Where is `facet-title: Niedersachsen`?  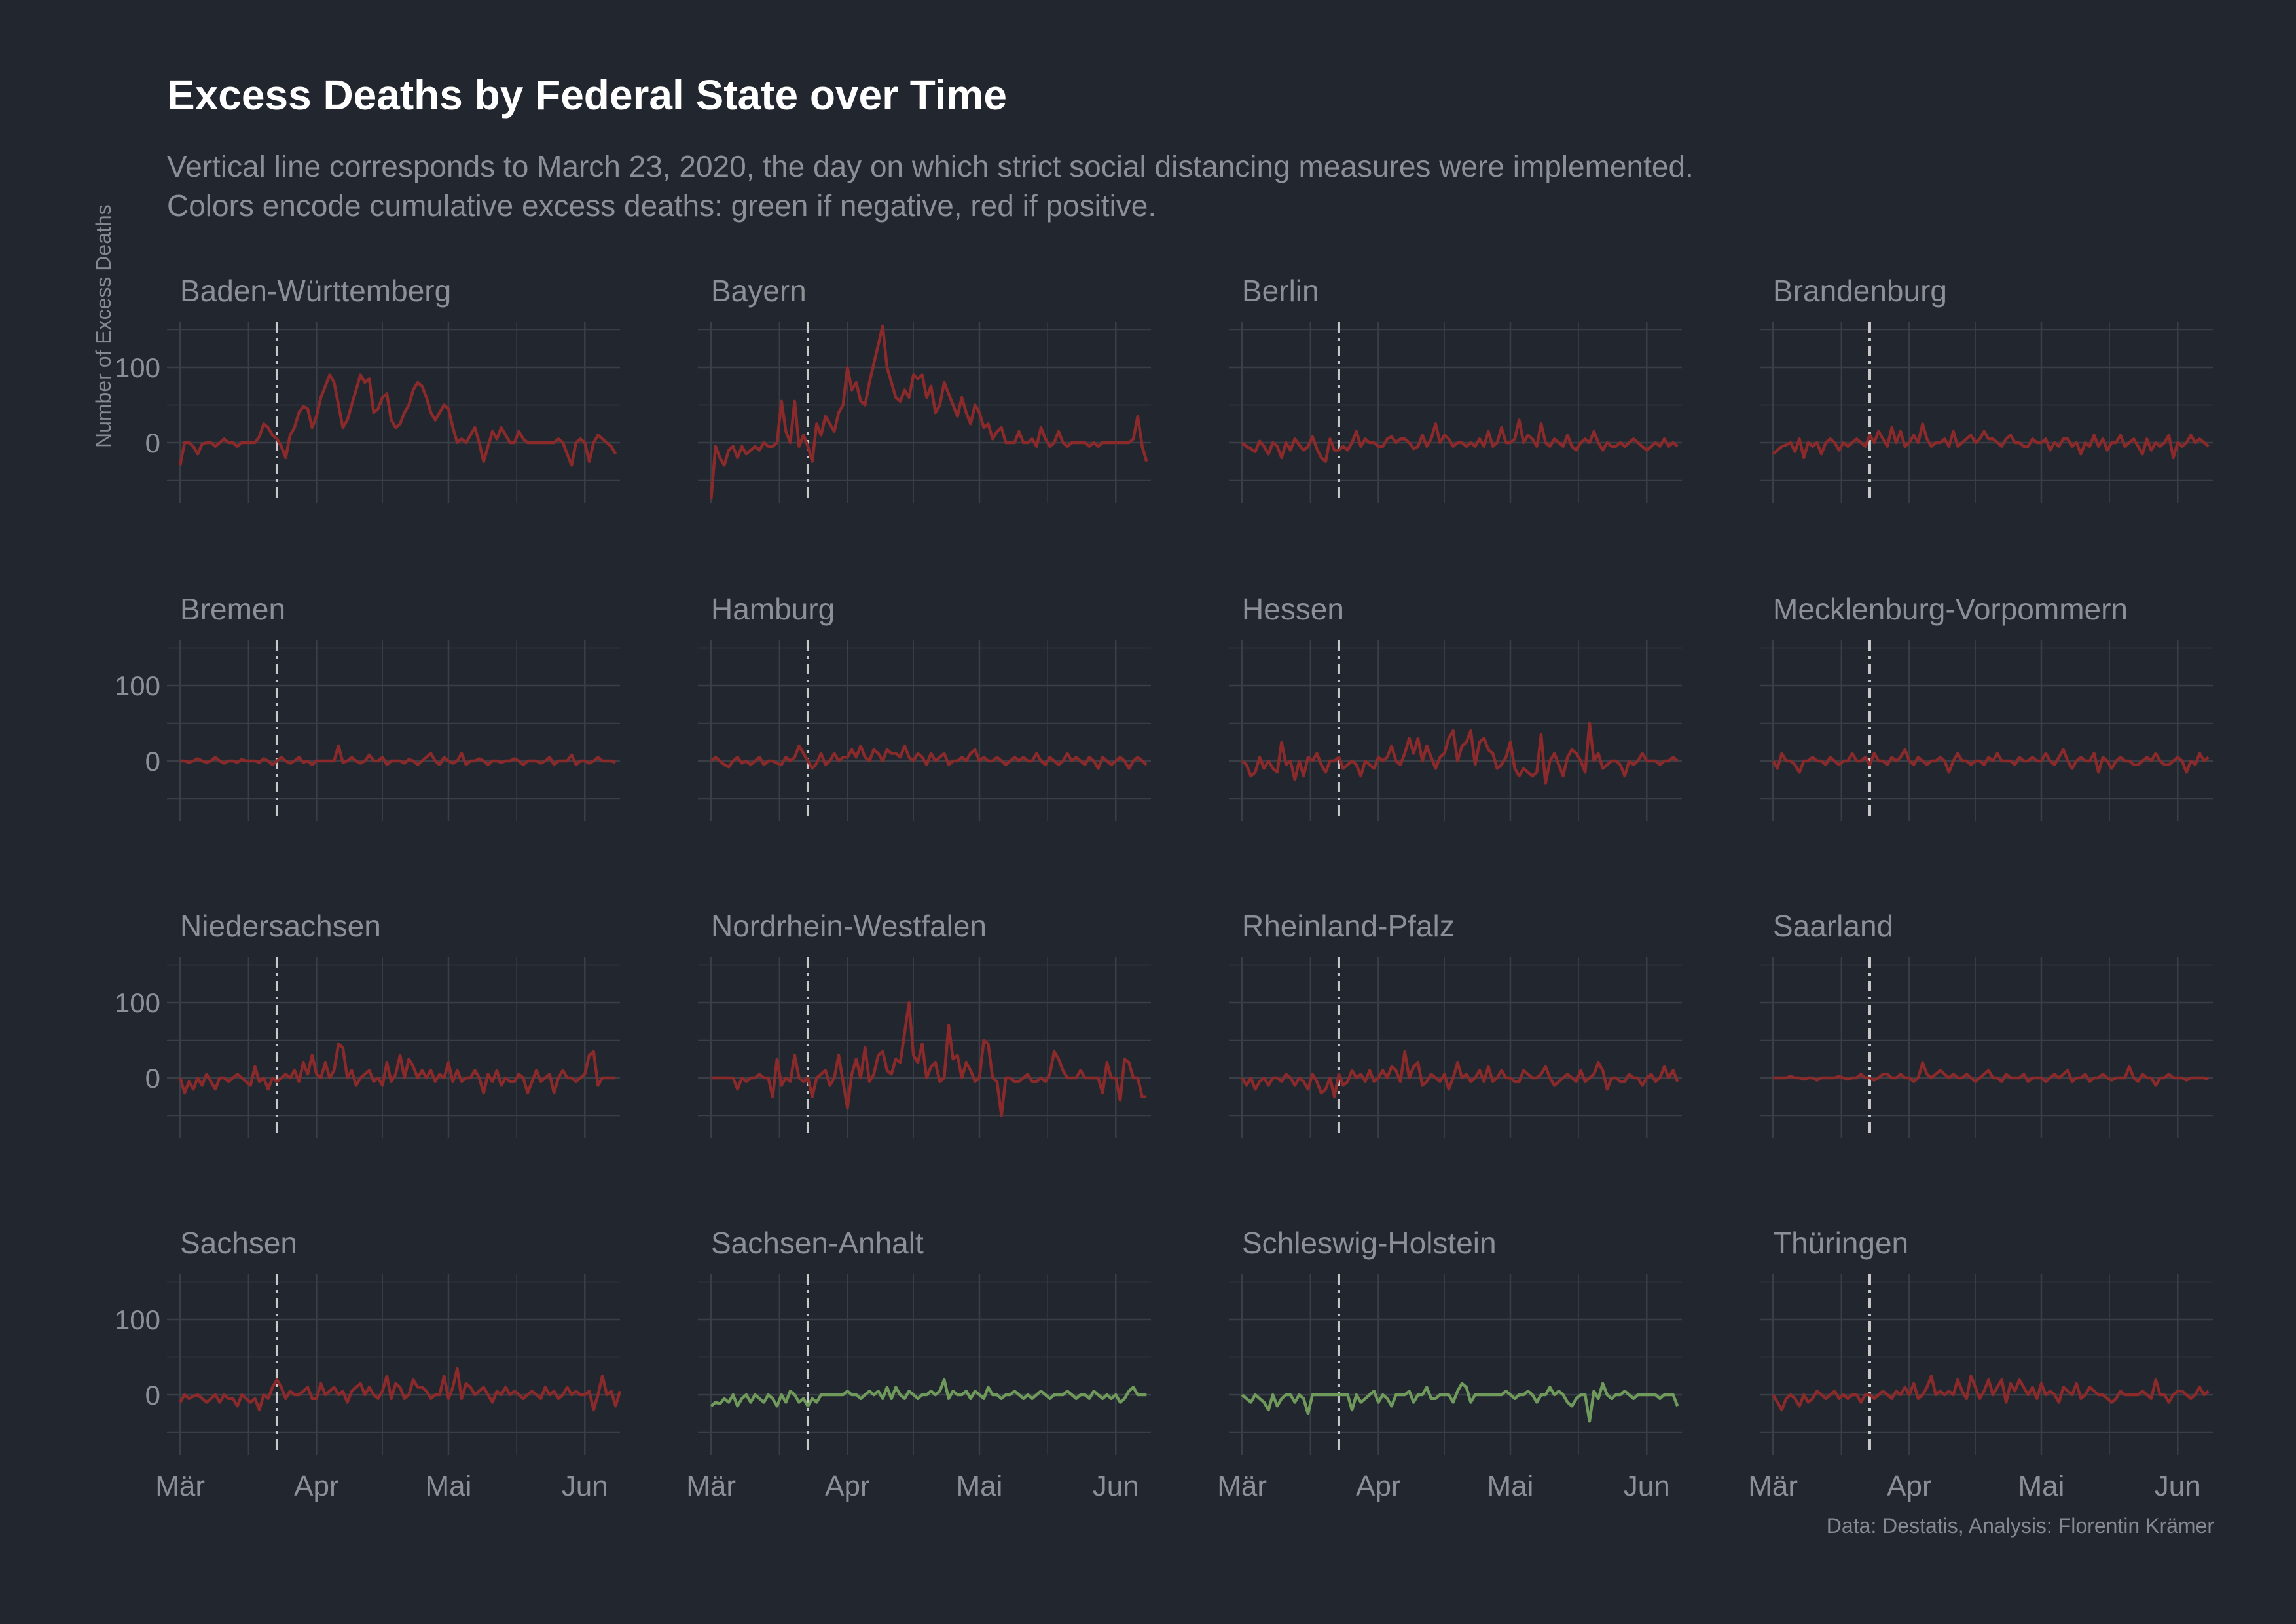 facet-title: Niedersachsen is located at coordinates (280, 926).